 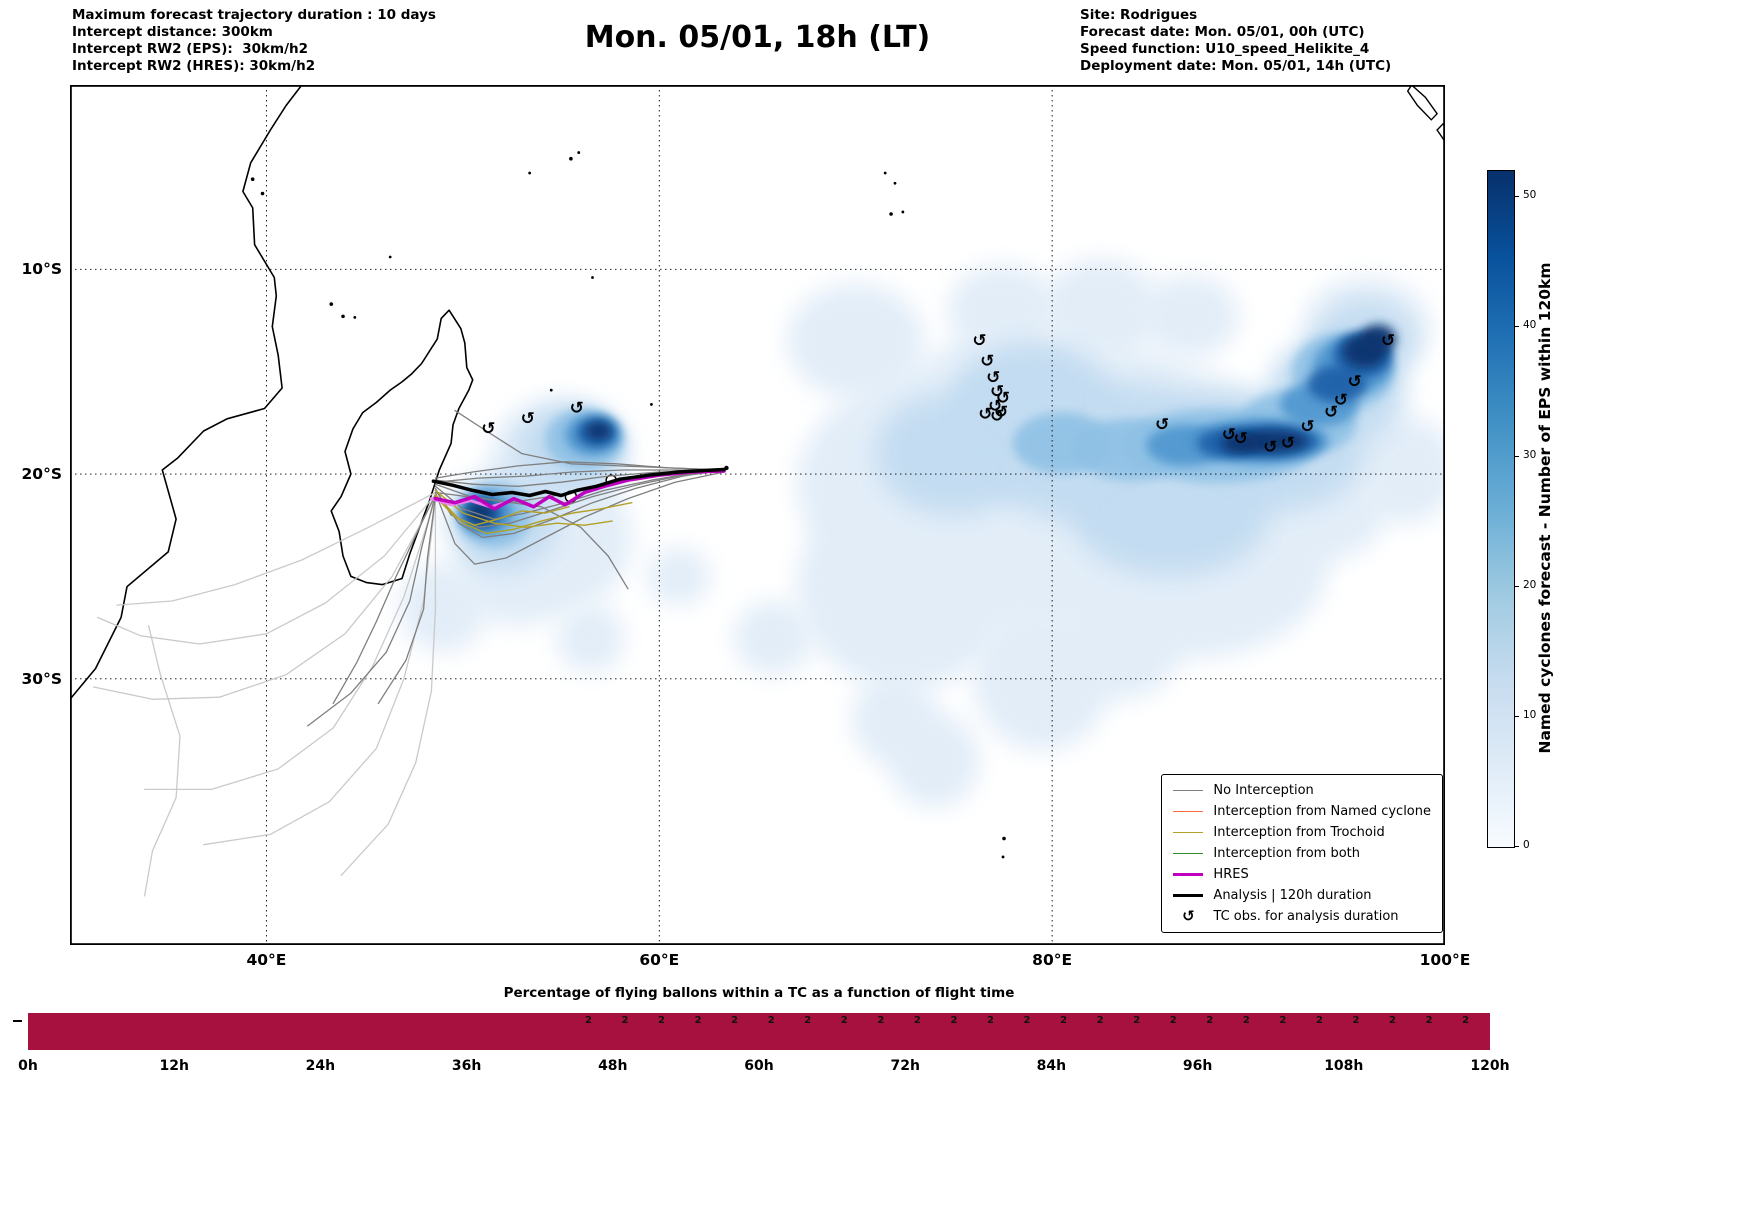 What do you see at coordinates (659, 960) in the screenshot?
I see `longitude-tick-label: 60°E` at bounding box center [659, 960].